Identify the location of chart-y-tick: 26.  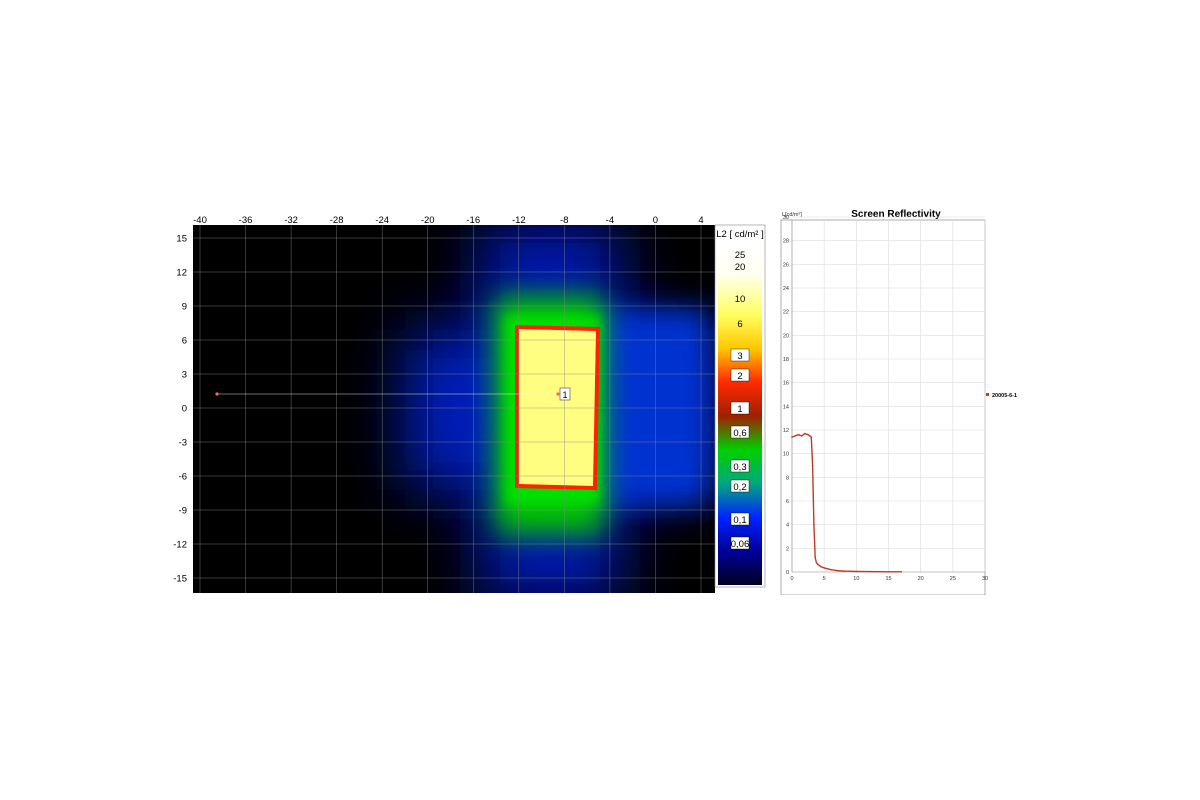
(786, 265).